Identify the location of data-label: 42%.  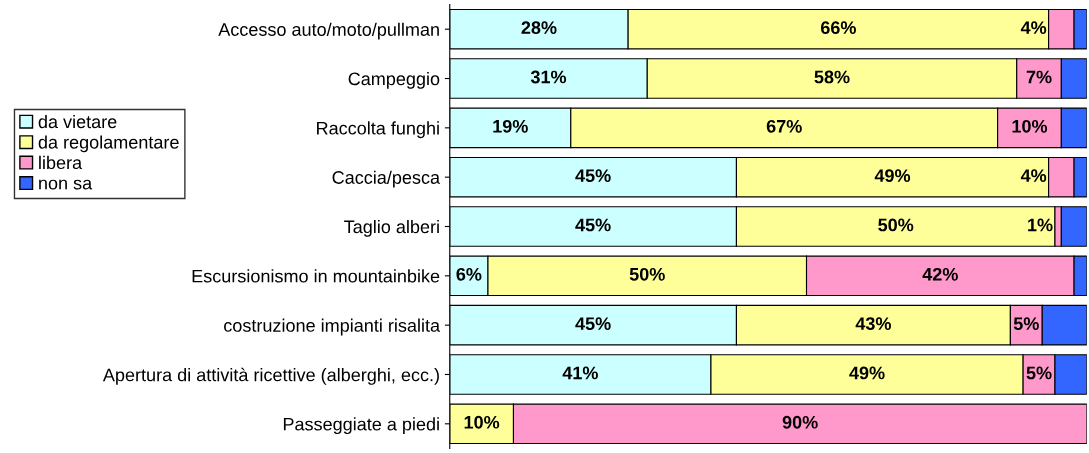
(940, 274).